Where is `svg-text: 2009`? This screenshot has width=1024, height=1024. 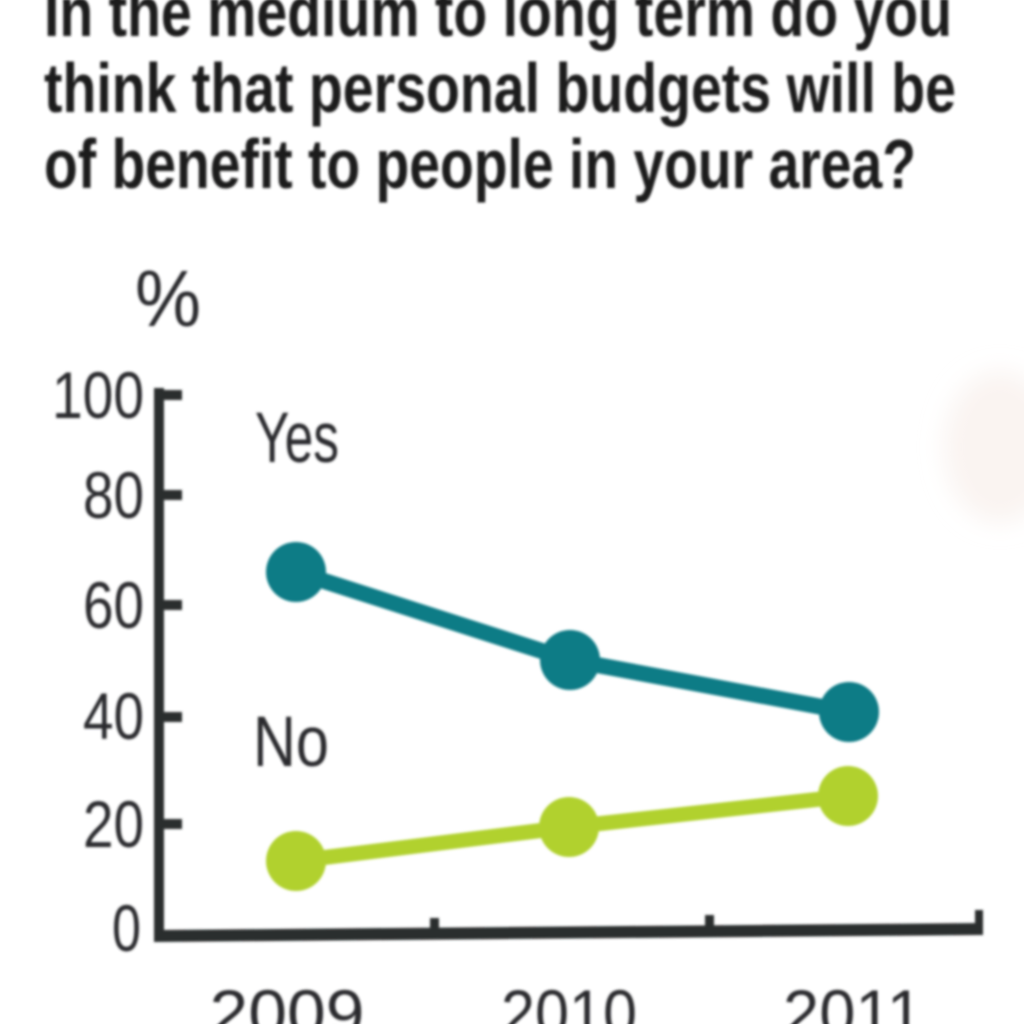
svg-text: 2009 is located at coordinates (287, 1000).